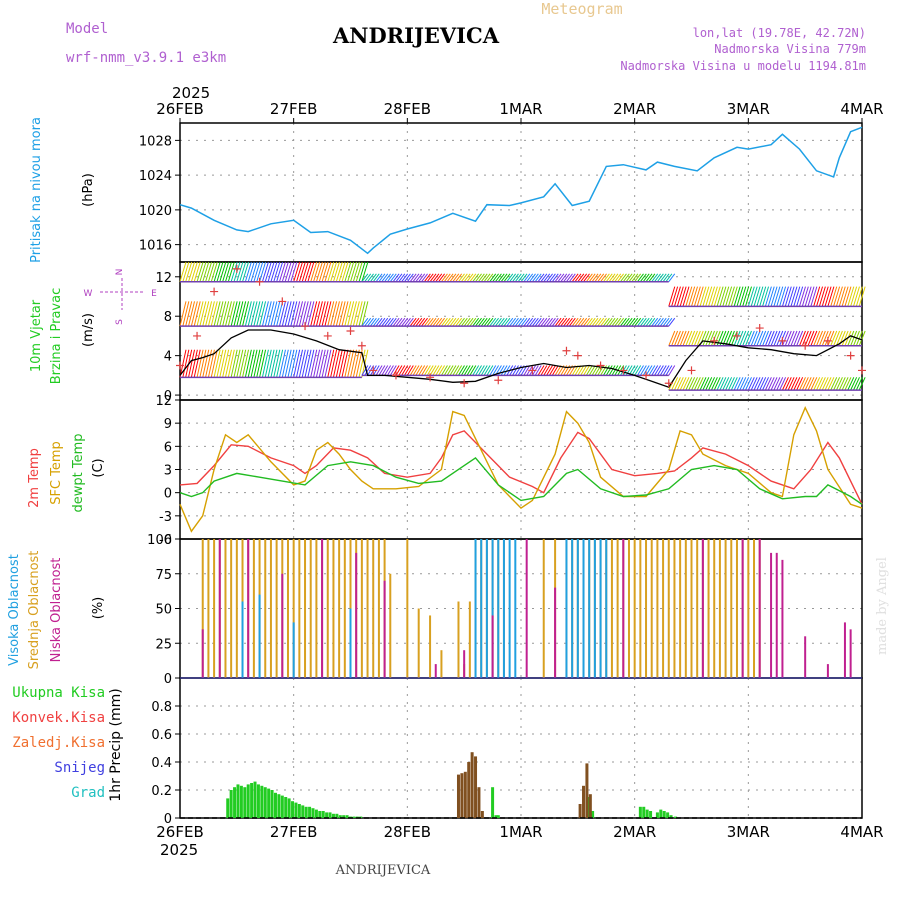  What do you see at coordinates (155, 176) in the screenshot?
I see `y-tick-label: 1024` at bounding box center [155, 176].